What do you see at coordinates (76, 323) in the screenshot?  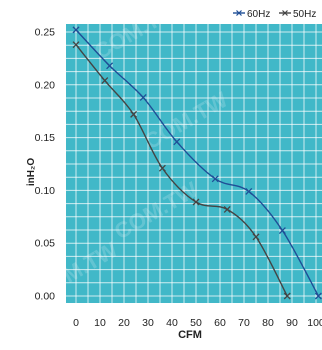 I see `x-tick-label: 0` at bounding box center [76, 323].